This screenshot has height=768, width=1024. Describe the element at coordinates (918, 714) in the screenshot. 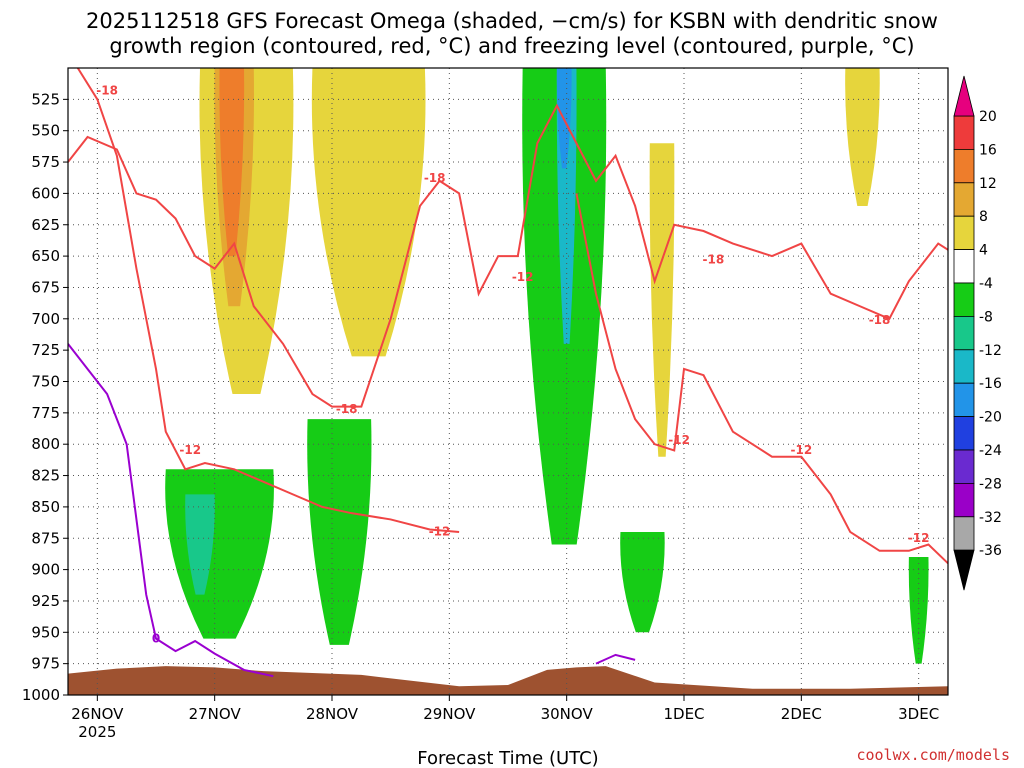

I see `x-tick-label: 3DEC` at that location.